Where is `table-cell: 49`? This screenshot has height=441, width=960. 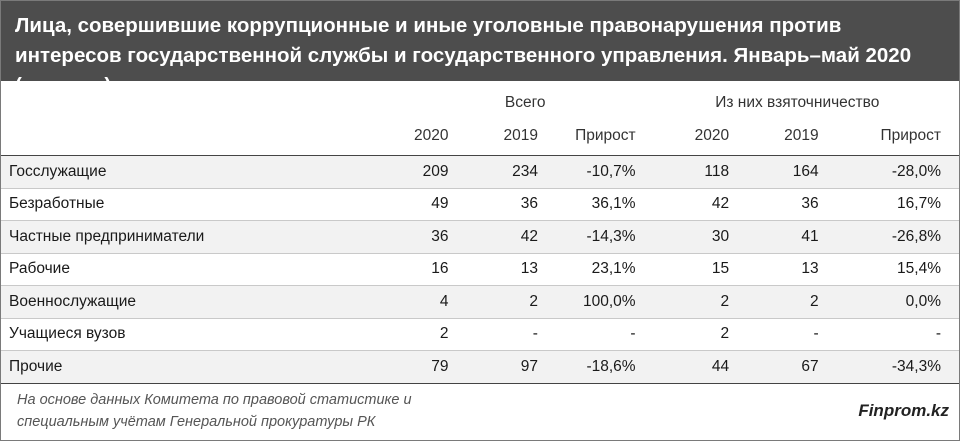 table-cell: 49 is located at coordinates (401, 204).